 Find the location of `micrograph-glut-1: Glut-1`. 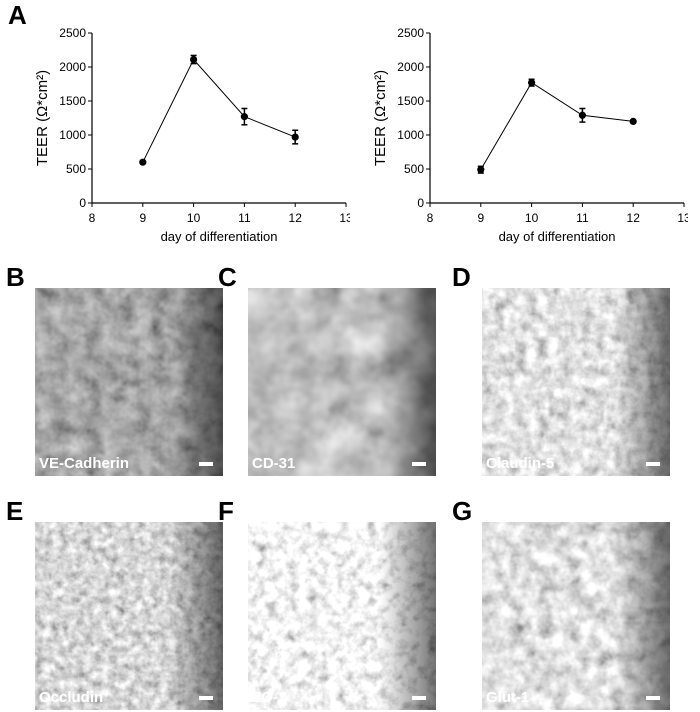

micrograph-glut-1: Glut-1 is located at coordinates (576, 616).